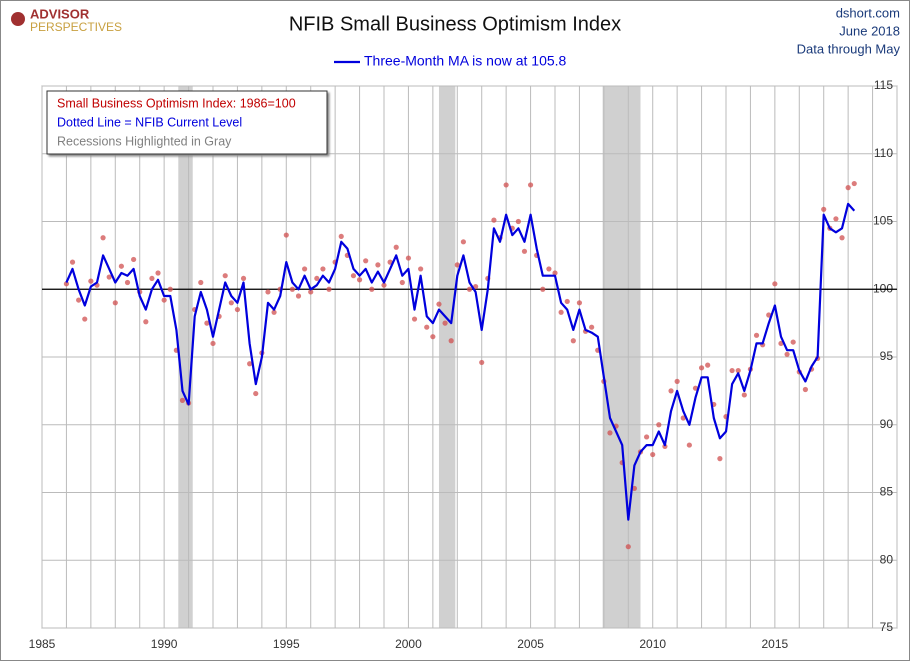 This screenshot has height=661, width=910. What do you see at coordinates (60, 13) in the screenshot?
I see `logo-text: ADVISOR` at bounding box center [60, 13].